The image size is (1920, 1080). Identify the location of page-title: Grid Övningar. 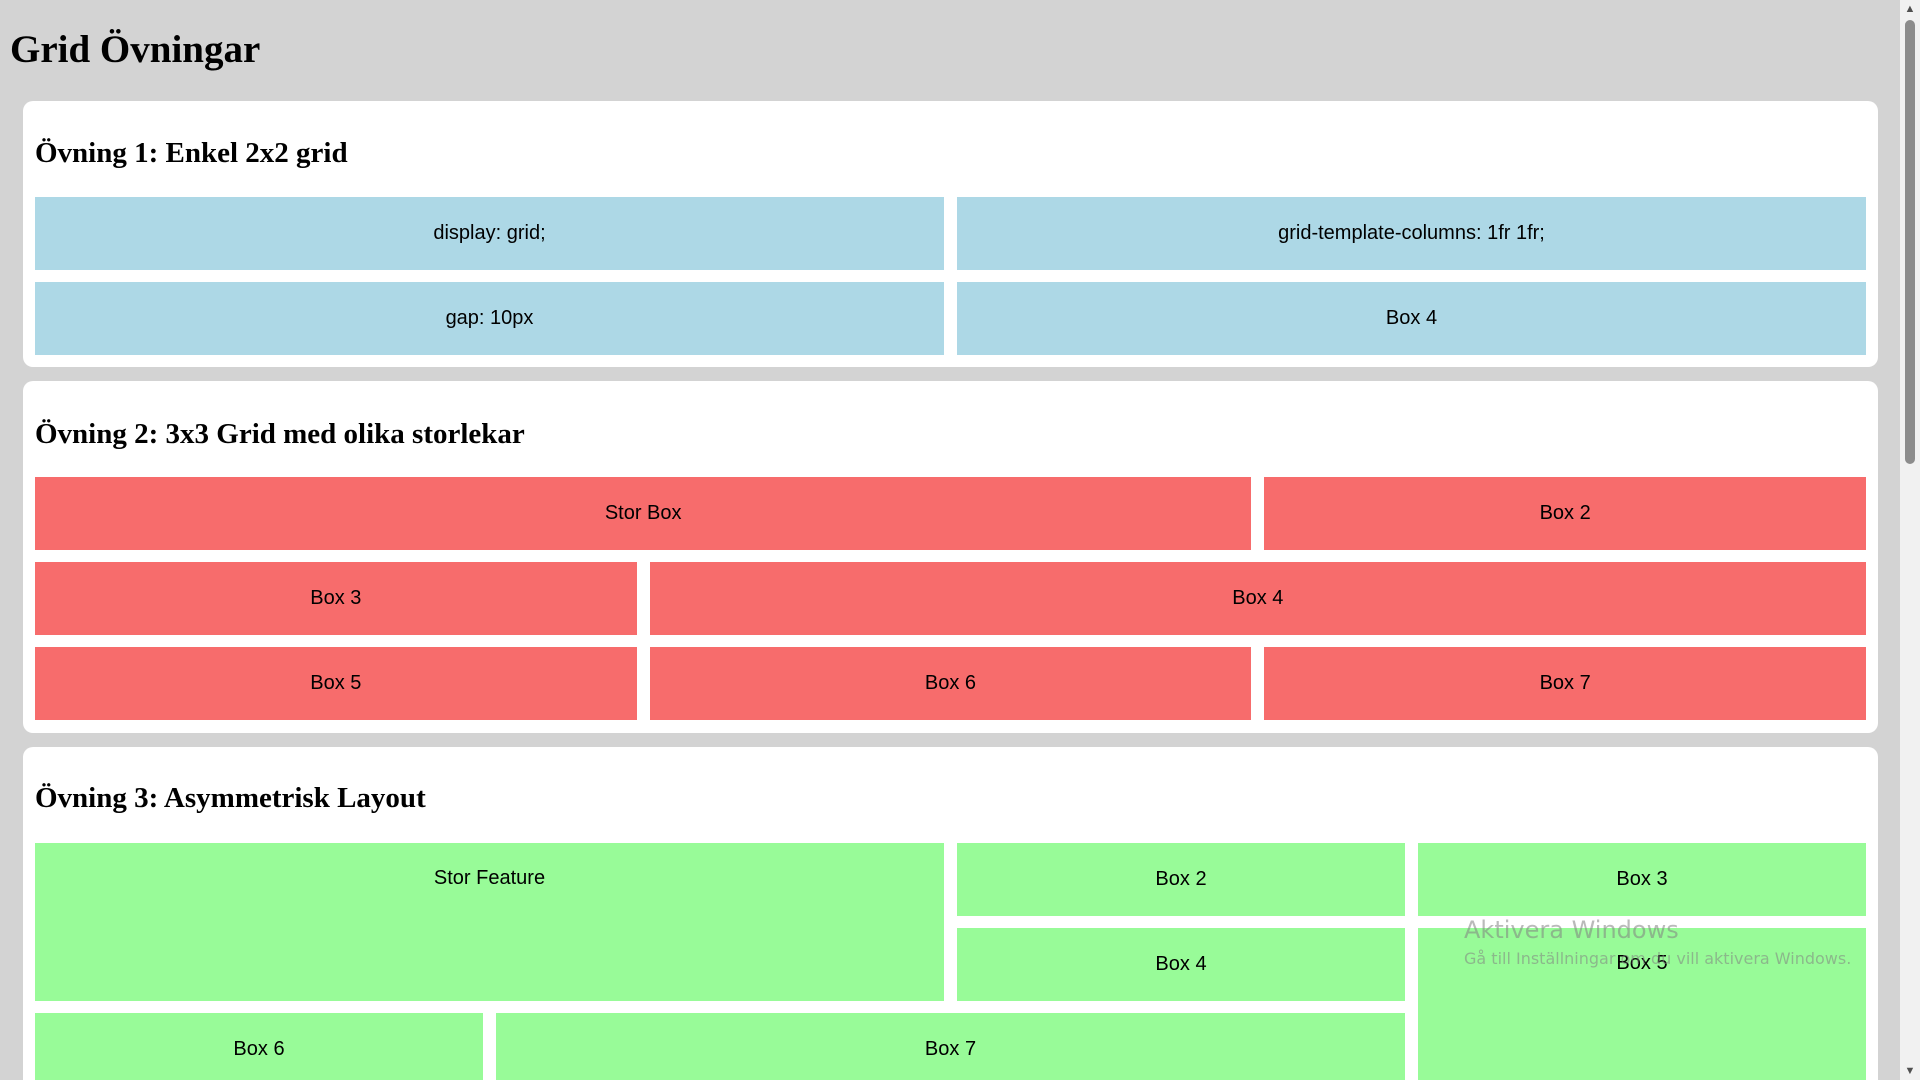
(135, 49).